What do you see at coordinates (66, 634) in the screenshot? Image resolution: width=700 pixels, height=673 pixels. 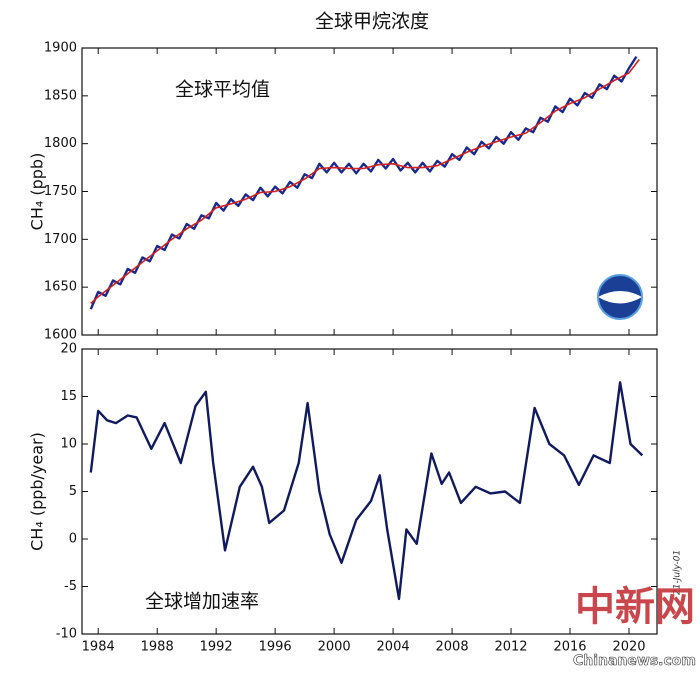 I see `y-tick-label: -10` at bounding box center [66, 634].